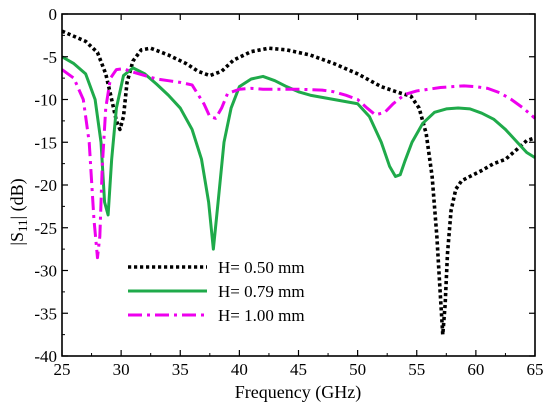  What do you see at coordinates (298, 392) in the screenshot?
I see `x-axis-title: Frequency (GHz)` at bounding box center [298, 392].